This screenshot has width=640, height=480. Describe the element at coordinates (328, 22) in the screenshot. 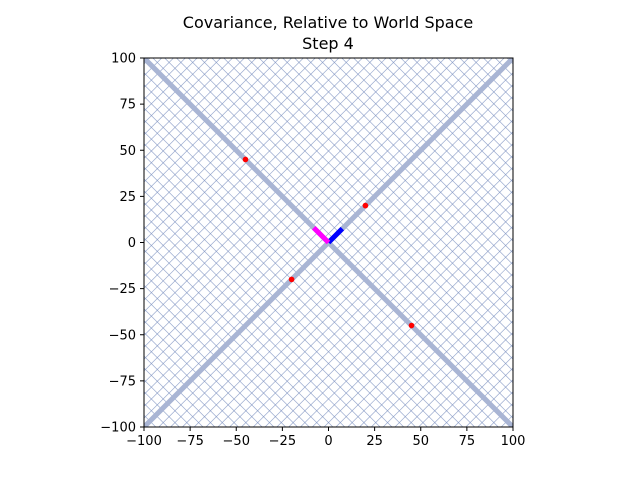

I see `chart-title: Covariance, Relative to World Space` at that location.